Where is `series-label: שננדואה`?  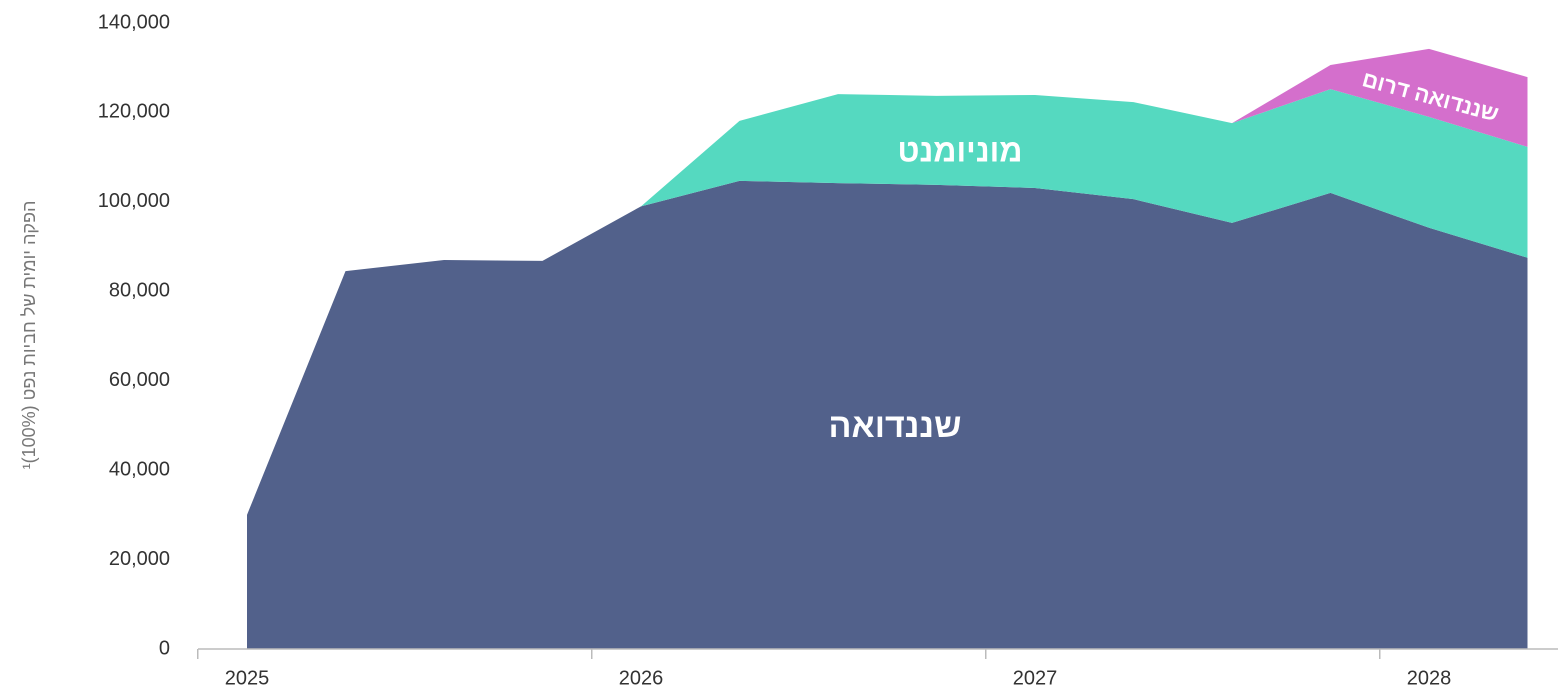
series-label: שננדואה is located at coordinates (895, 426).